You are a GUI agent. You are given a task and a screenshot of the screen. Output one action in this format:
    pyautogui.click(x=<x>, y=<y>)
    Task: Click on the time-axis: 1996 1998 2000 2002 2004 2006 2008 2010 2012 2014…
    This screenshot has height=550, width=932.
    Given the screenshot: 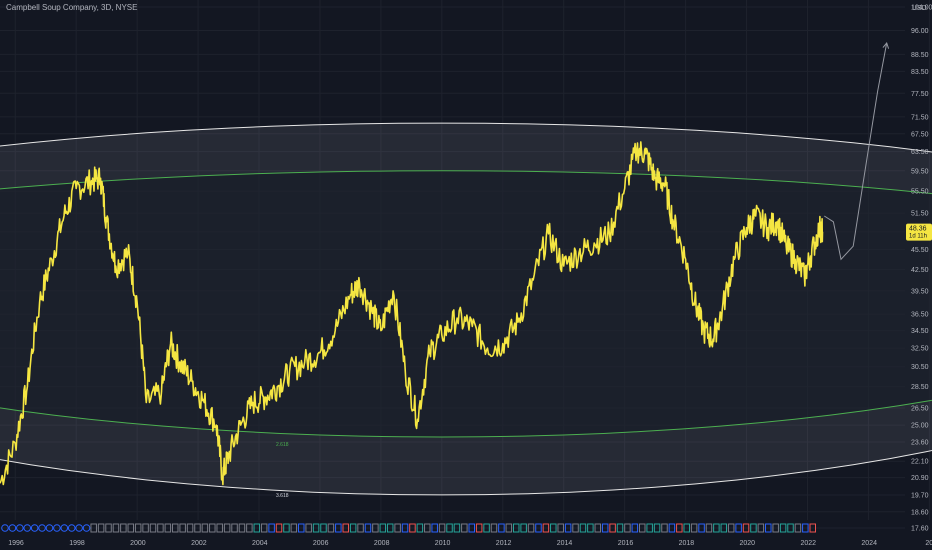 What is the action you would take?
    pyautogui.click(x=470, y=543)
    